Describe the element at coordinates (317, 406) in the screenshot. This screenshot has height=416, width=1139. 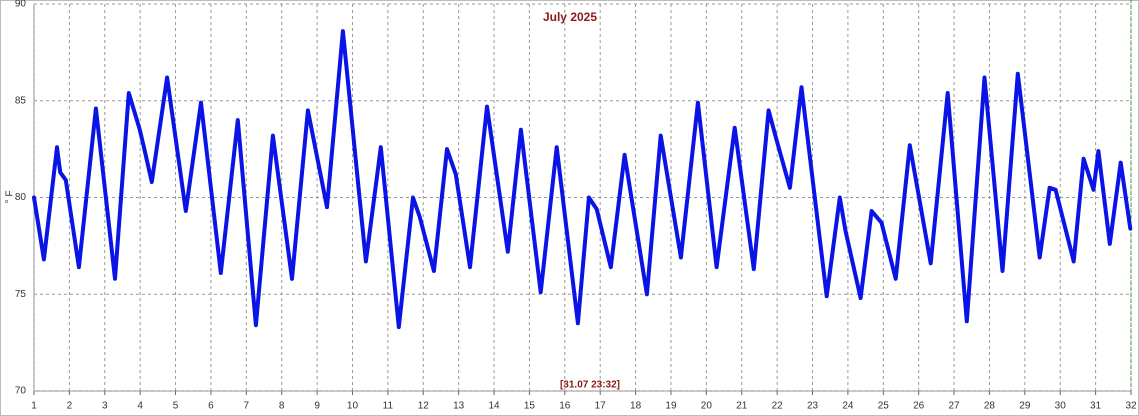
I see `x-tick-label: 9` at that location.